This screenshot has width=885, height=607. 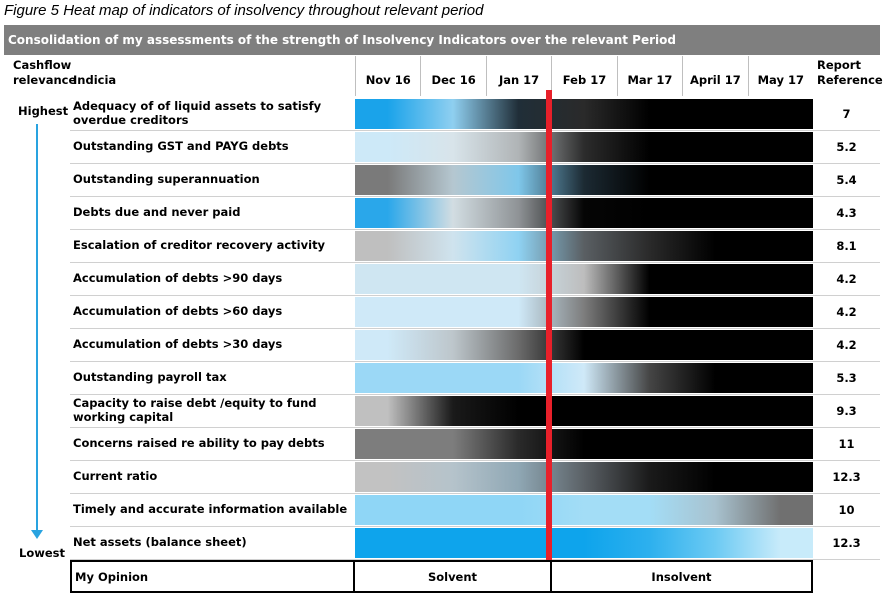 What do you see at coordinates (846, 212) in the screenshot?
I see `report-reference: 4.3` at bounding box center [846, 212].